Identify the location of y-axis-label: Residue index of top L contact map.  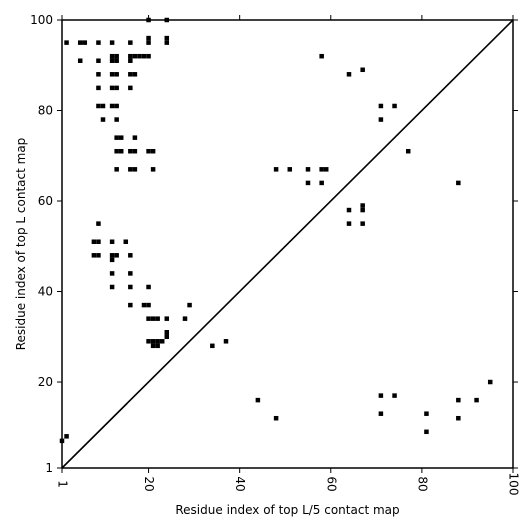
(21, 244).